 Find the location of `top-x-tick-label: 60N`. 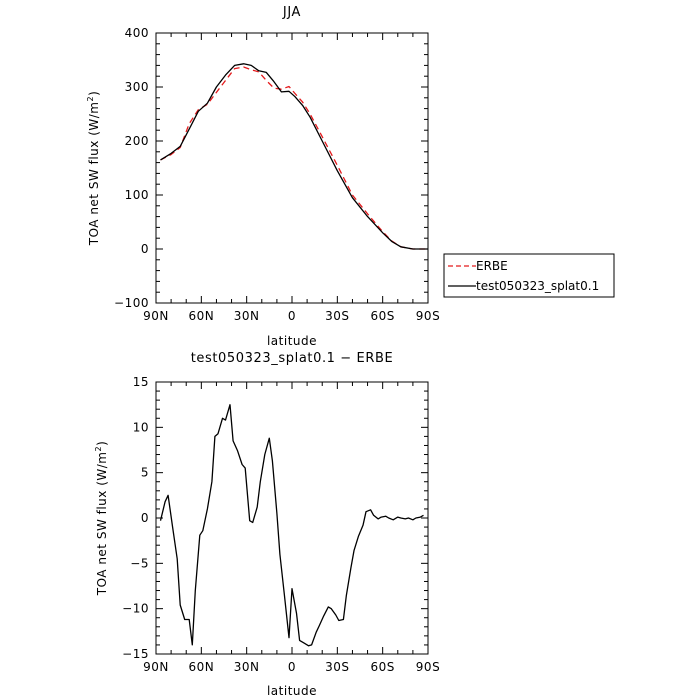

top-x-tick-label: 60N is located at coordinates (201, 316).